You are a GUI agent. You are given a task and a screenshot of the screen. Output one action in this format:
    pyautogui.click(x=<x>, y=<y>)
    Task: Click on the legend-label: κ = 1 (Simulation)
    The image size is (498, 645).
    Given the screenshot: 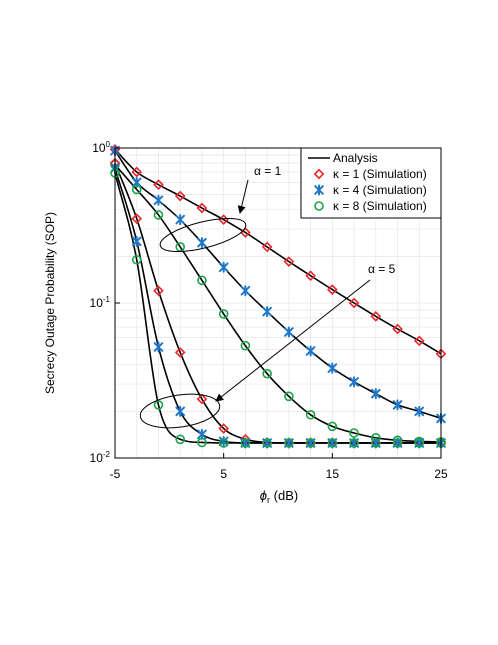 What is the action you would take?
    pyautogui.click(x=380, y=174)
    